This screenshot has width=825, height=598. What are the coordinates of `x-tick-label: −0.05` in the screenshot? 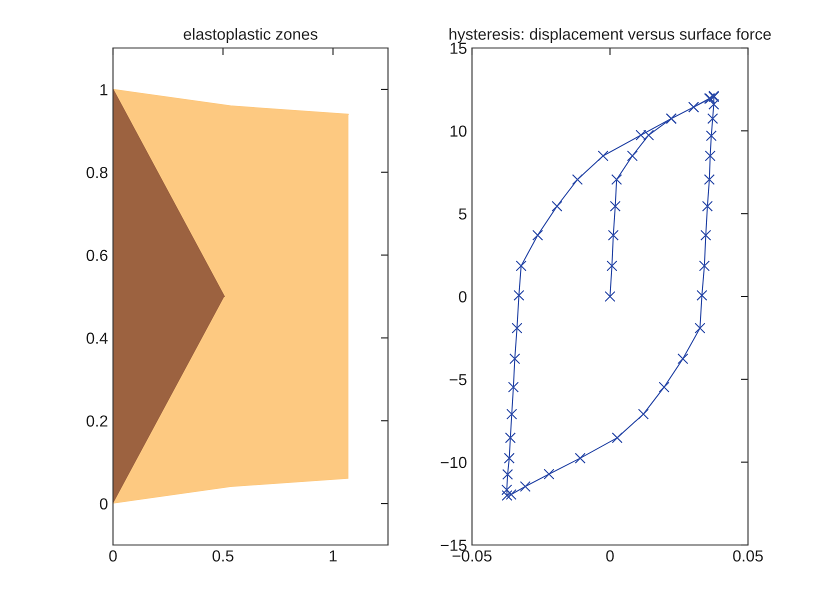 It's located at (472, 556).